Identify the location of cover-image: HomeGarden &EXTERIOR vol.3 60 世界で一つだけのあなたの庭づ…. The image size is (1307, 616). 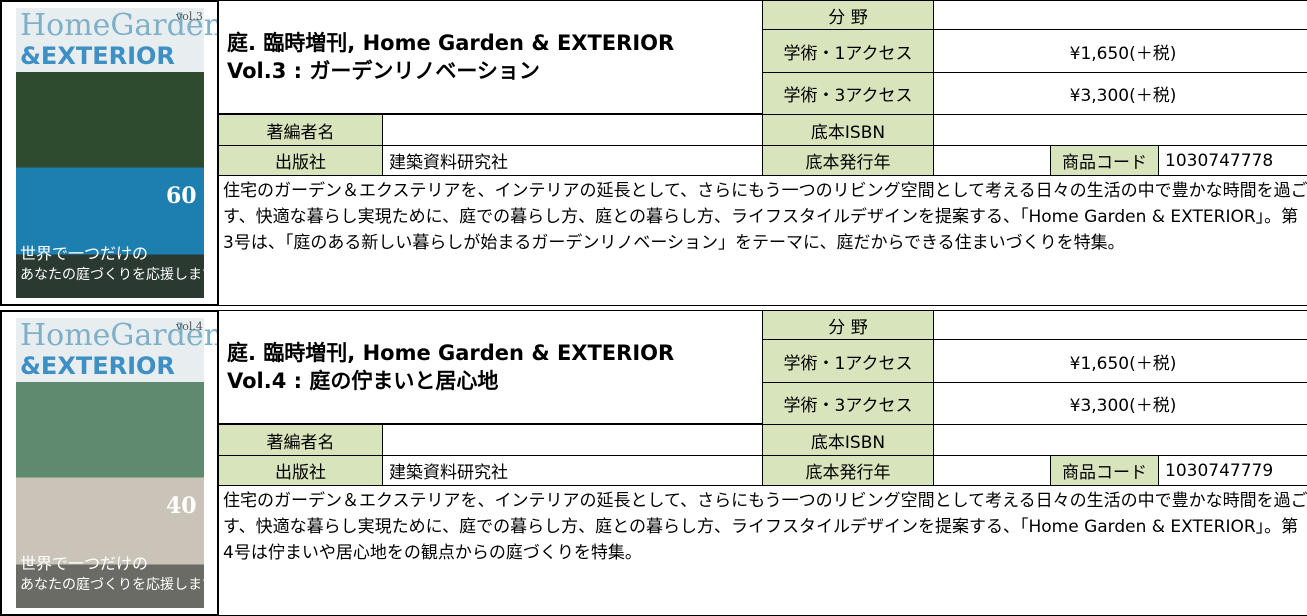
(109, 153).